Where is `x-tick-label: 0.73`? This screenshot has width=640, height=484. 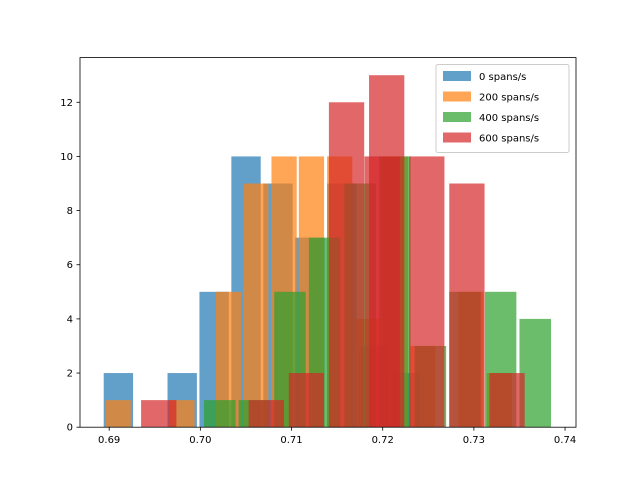 x-tick-label: 0.73 is located at coordinates (474, 440).